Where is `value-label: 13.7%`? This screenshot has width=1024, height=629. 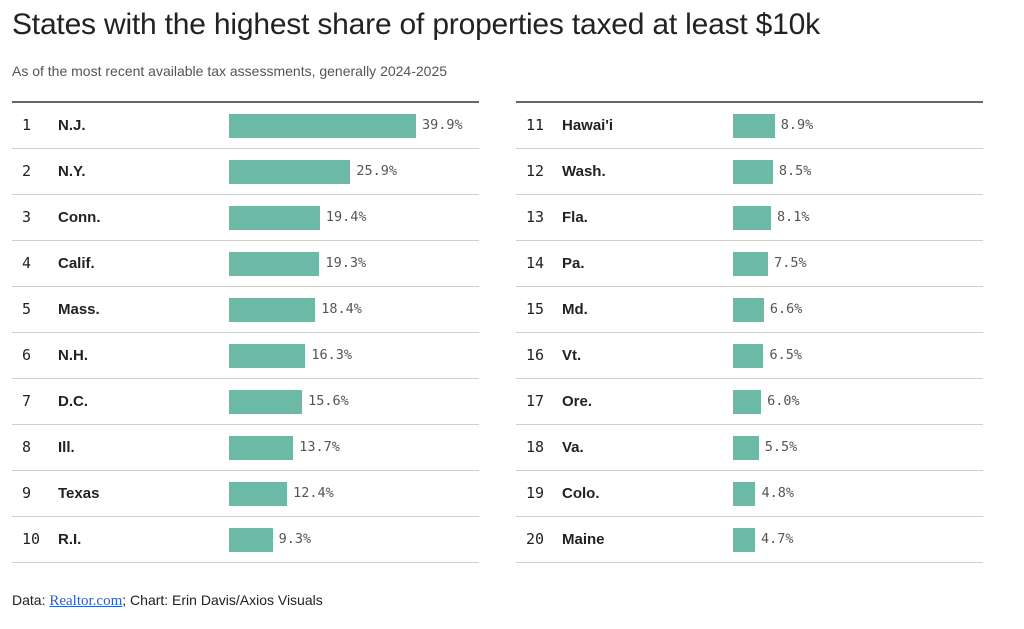 value-label: 13.7% is located at coordinates (319, 447).